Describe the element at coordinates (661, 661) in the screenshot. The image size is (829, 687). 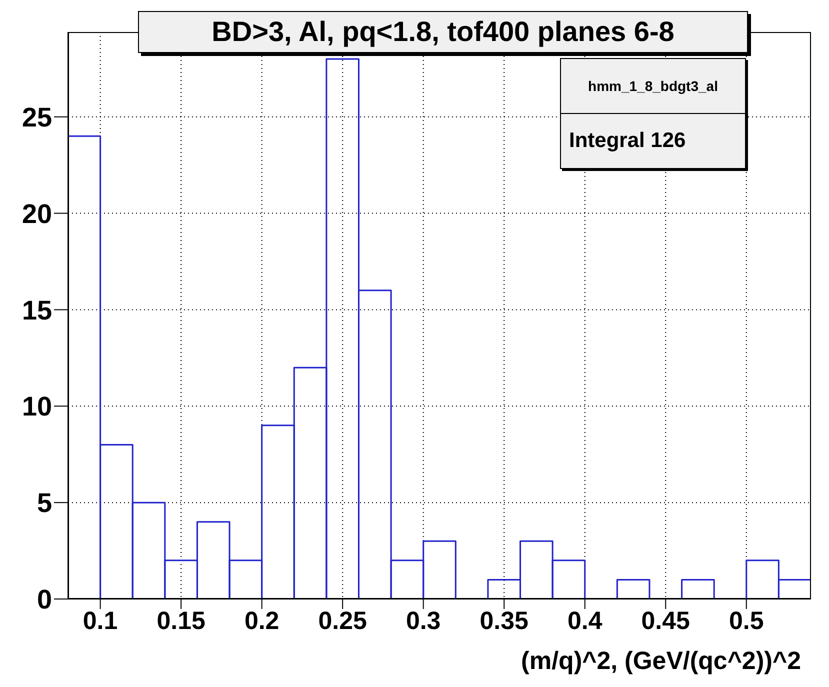
I see `x-axis-title: (m/q)^2, (GeV/(qc^2))^2` at that location.